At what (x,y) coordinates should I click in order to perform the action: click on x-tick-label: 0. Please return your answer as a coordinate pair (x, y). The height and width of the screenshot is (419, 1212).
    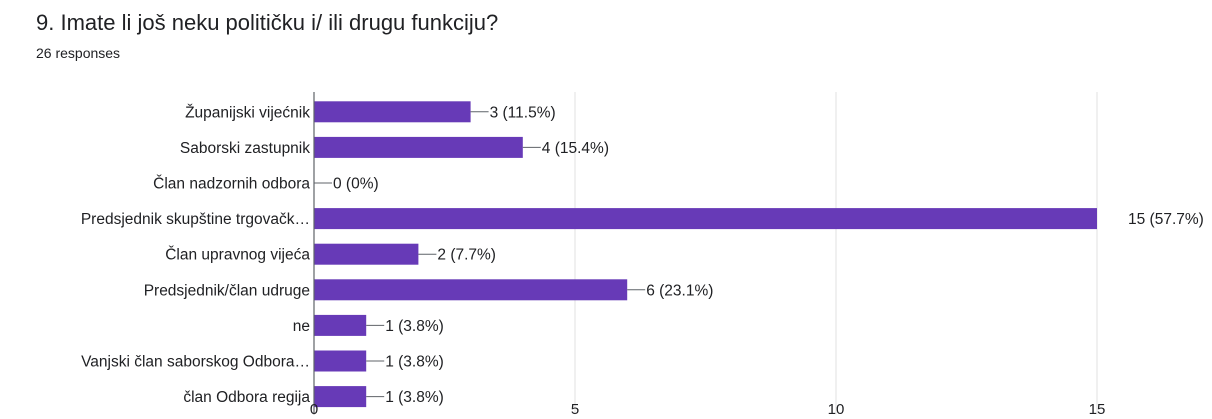
    Looking at the image, I should click on (314, 409).